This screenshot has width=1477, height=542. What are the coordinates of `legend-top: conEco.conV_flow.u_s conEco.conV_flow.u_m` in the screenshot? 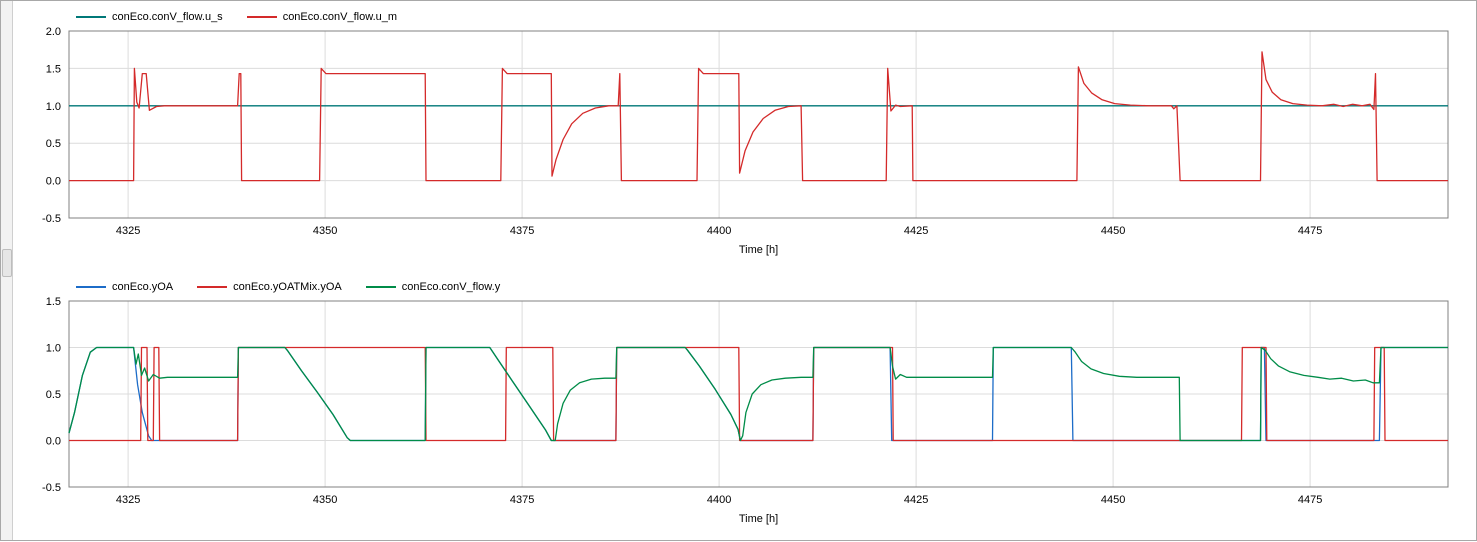 It's located at (776, 17).